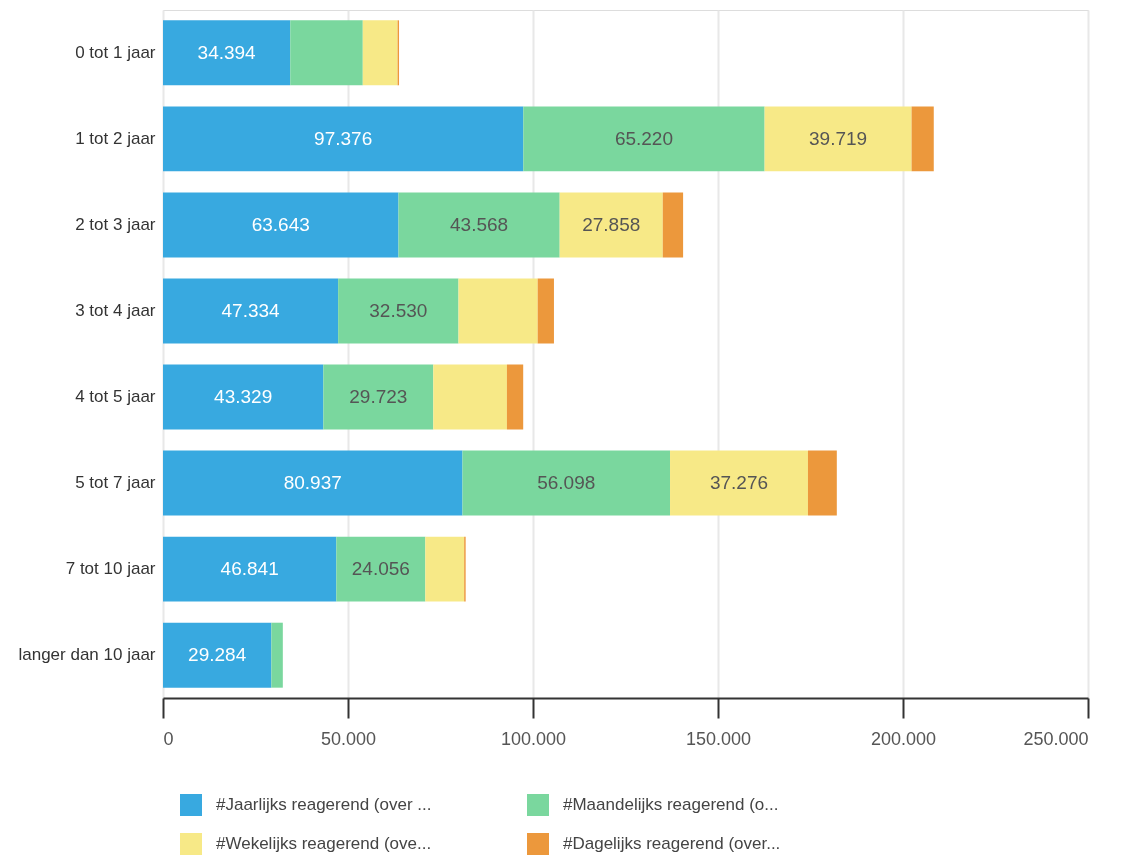  I want to click on y-tick-label: 1 tot 2 jaar, so click(115, 138).